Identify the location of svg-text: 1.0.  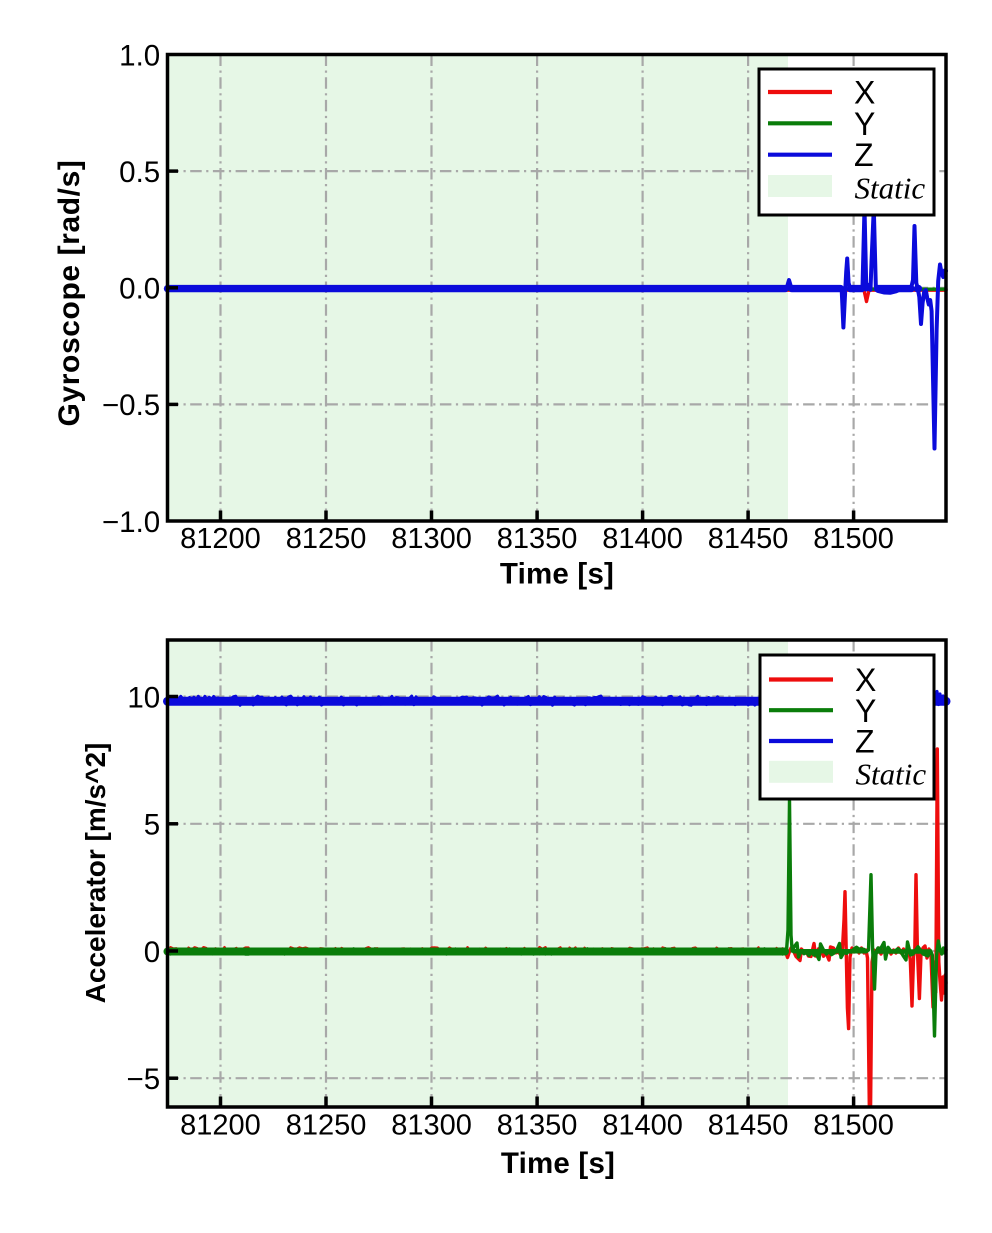
(139, 55).